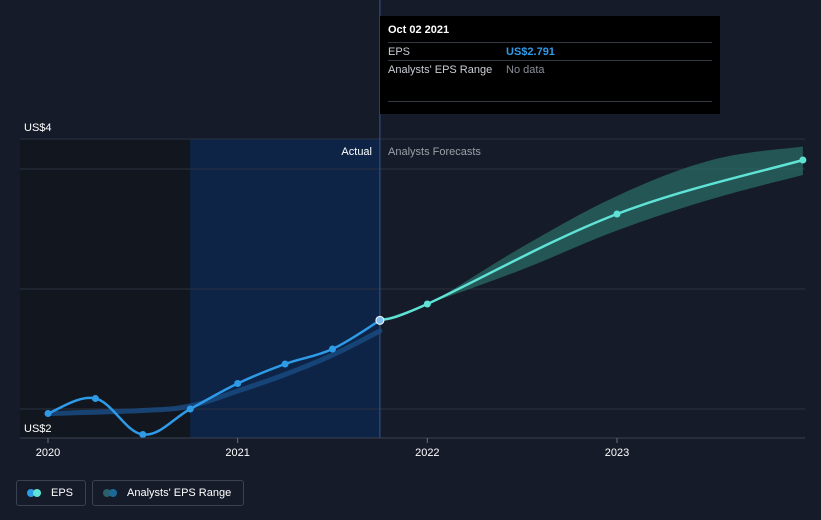  Describe the element at coordinates (530, 51) in the screenshot. I see `tooltip-eps-value: US$2.791` at that location.